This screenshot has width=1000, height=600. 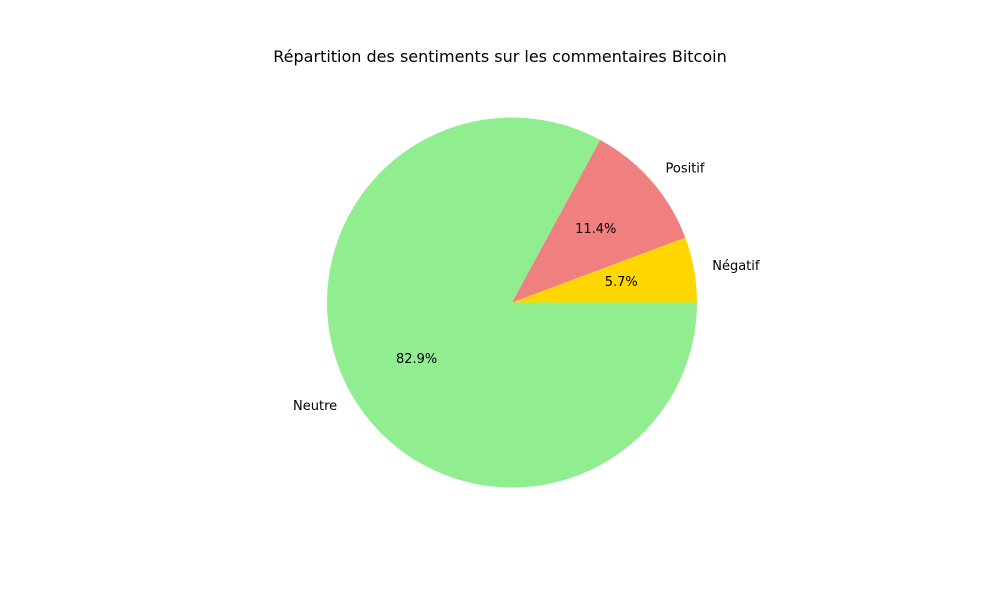 I want to click on pct-label-positif: 11.4%, so click(x=595, y=229).